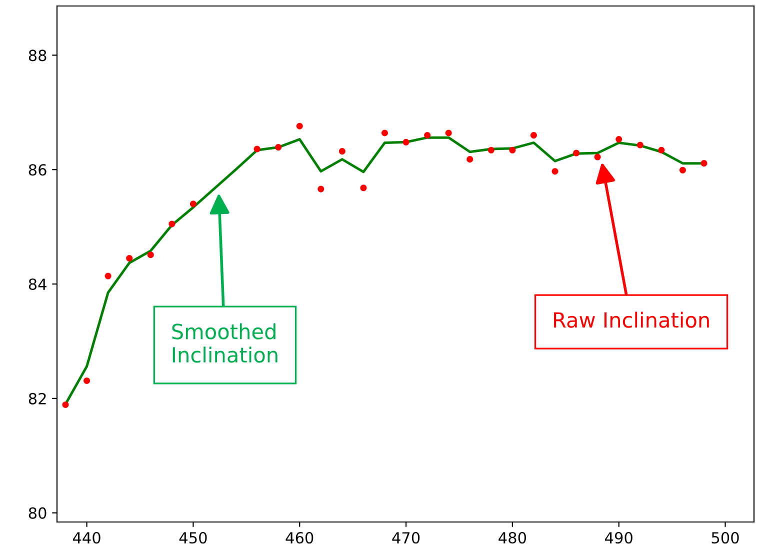 The height and width of the screenshot is (554, 757). I want to click on y-tick-label: 82, so click(37, 398).